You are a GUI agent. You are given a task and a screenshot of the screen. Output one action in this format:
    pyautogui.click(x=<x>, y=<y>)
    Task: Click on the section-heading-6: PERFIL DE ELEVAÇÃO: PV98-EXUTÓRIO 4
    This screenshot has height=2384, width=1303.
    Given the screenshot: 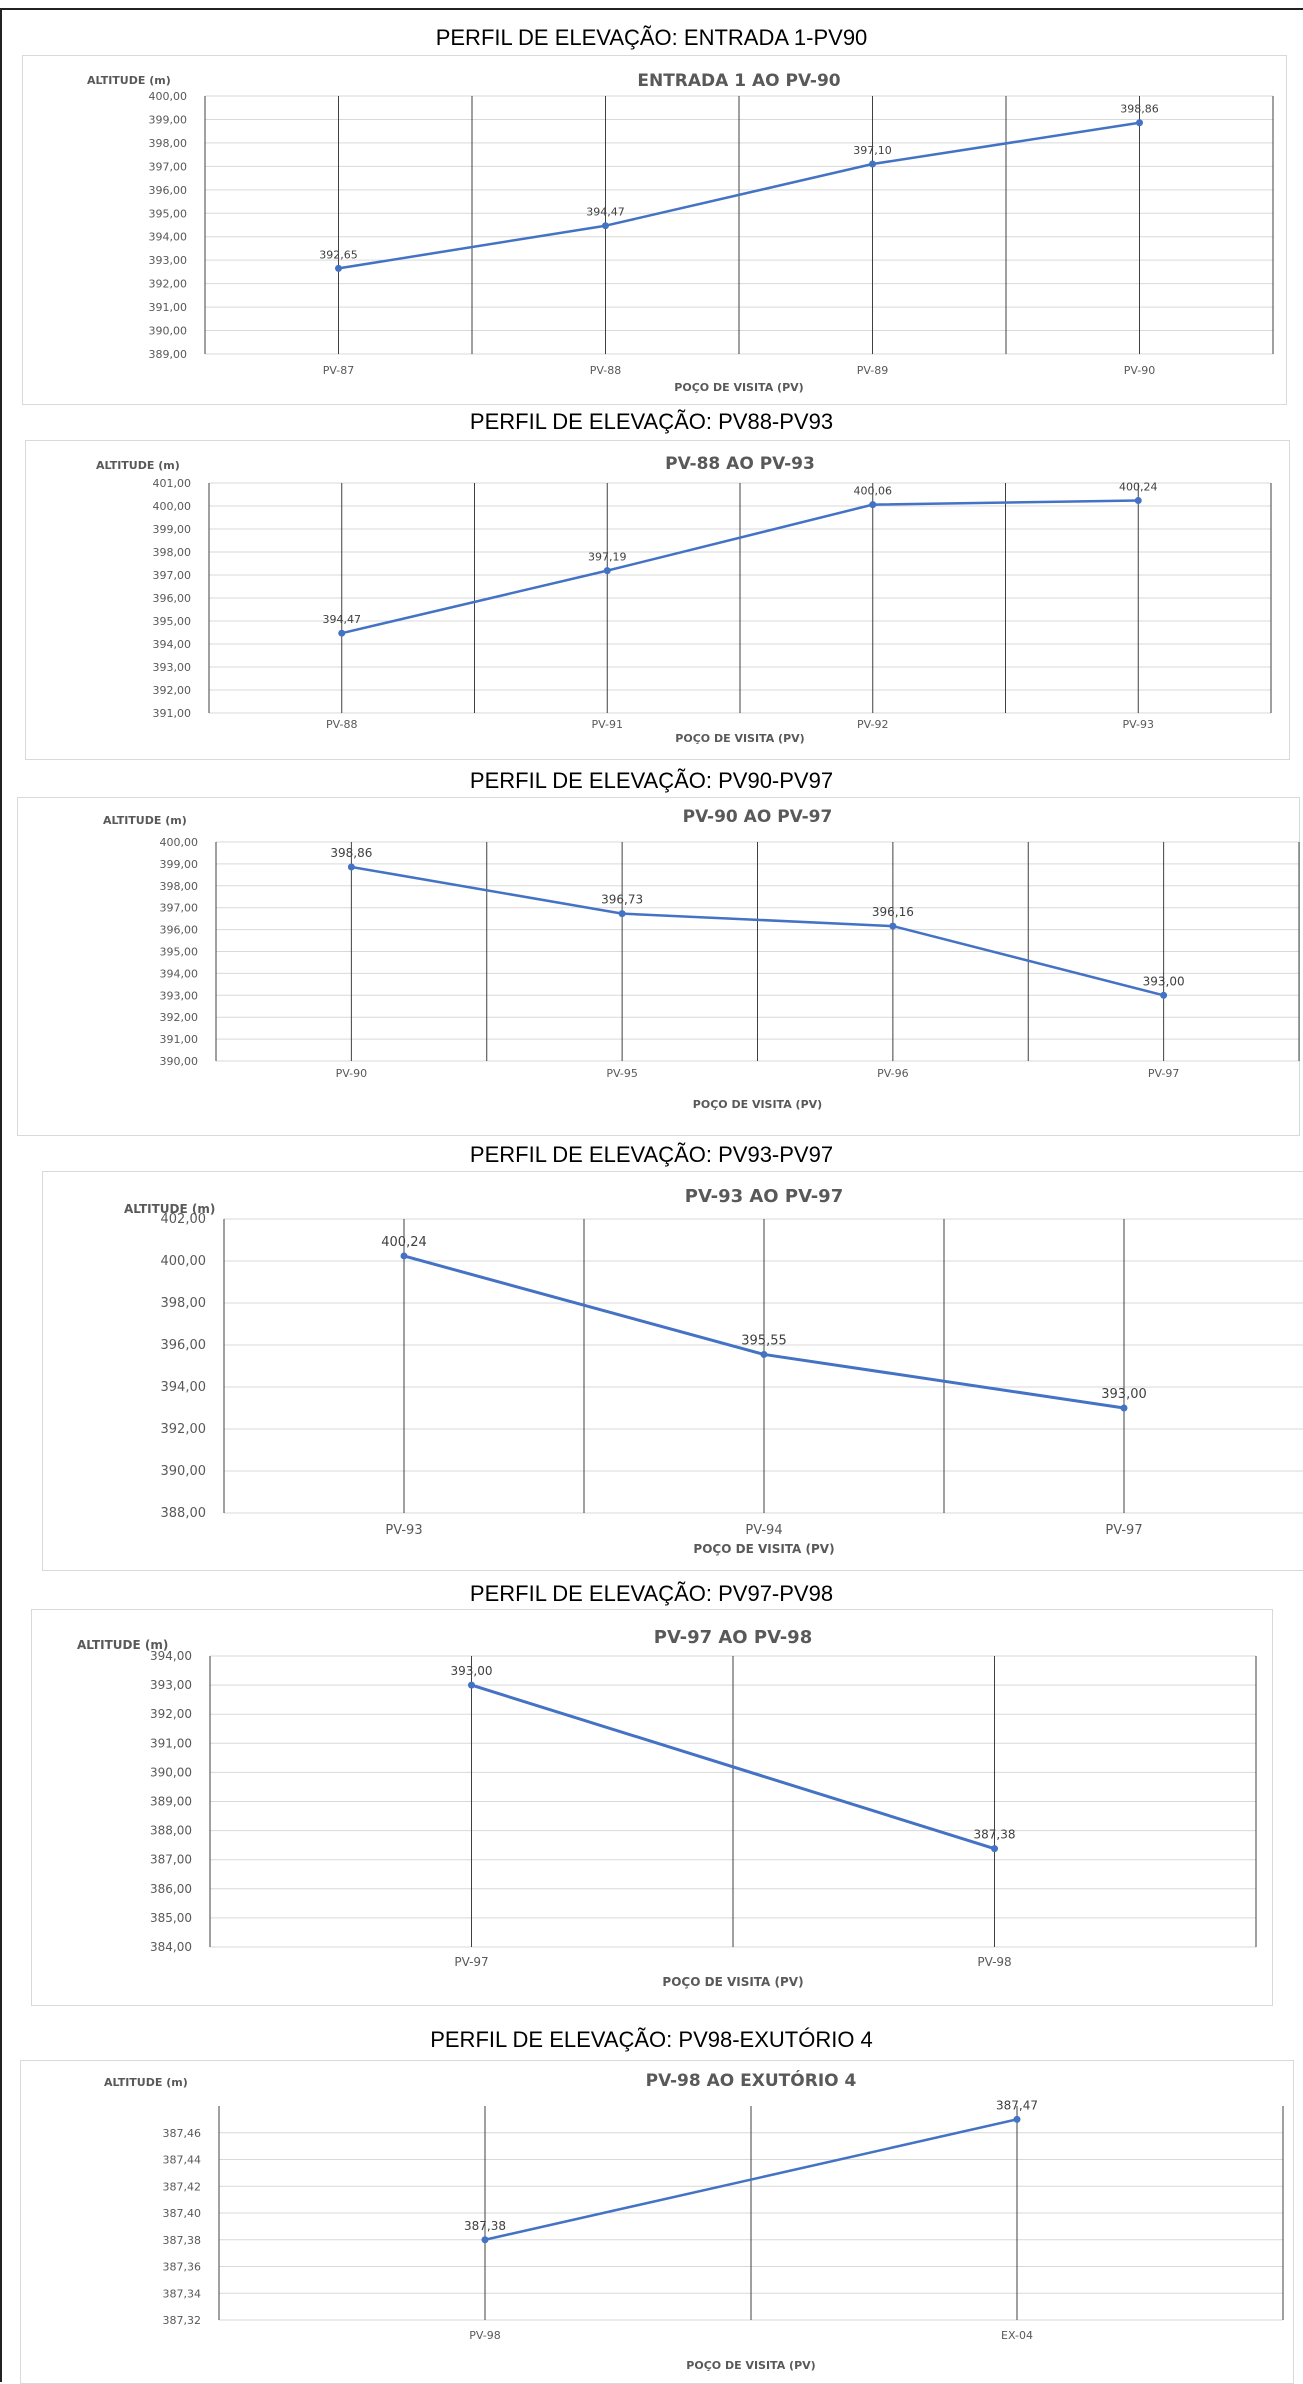 What is the action you would take?
    pyautogui.click(x=651, y=2039)
    